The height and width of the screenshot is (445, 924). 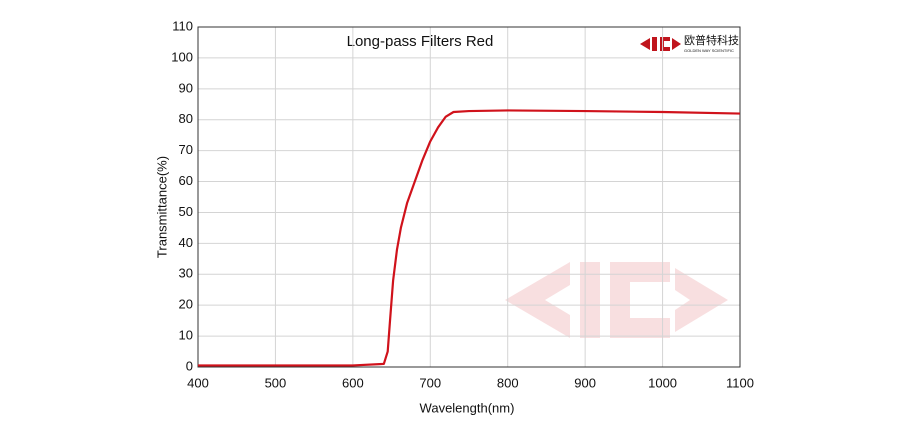 I want to click on x-tick-label: 400, so click(x=198, y=382).